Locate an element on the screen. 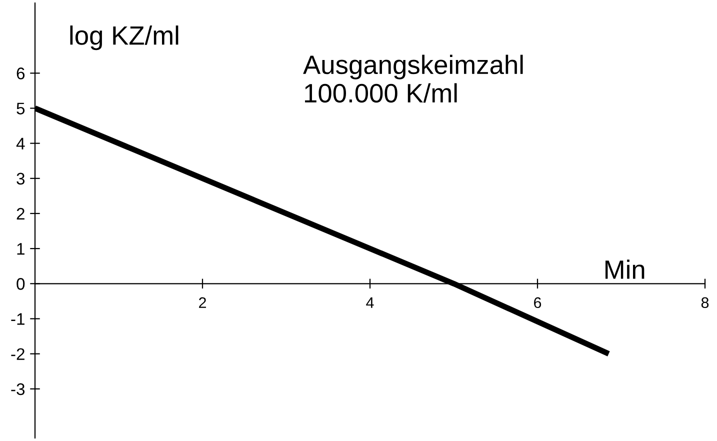  y-tick-label: 5 is located at coordinates (20, 108).